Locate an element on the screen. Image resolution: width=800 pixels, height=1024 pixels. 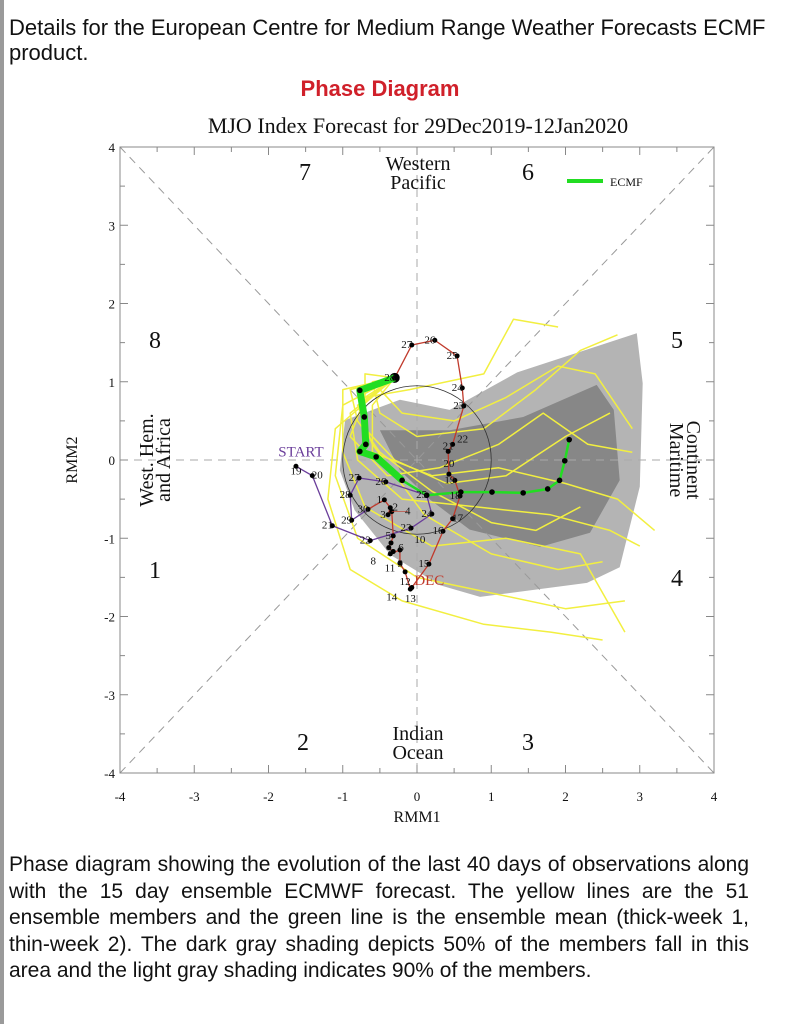
observation-date-label: 24 is located at coordinates (427, 514).